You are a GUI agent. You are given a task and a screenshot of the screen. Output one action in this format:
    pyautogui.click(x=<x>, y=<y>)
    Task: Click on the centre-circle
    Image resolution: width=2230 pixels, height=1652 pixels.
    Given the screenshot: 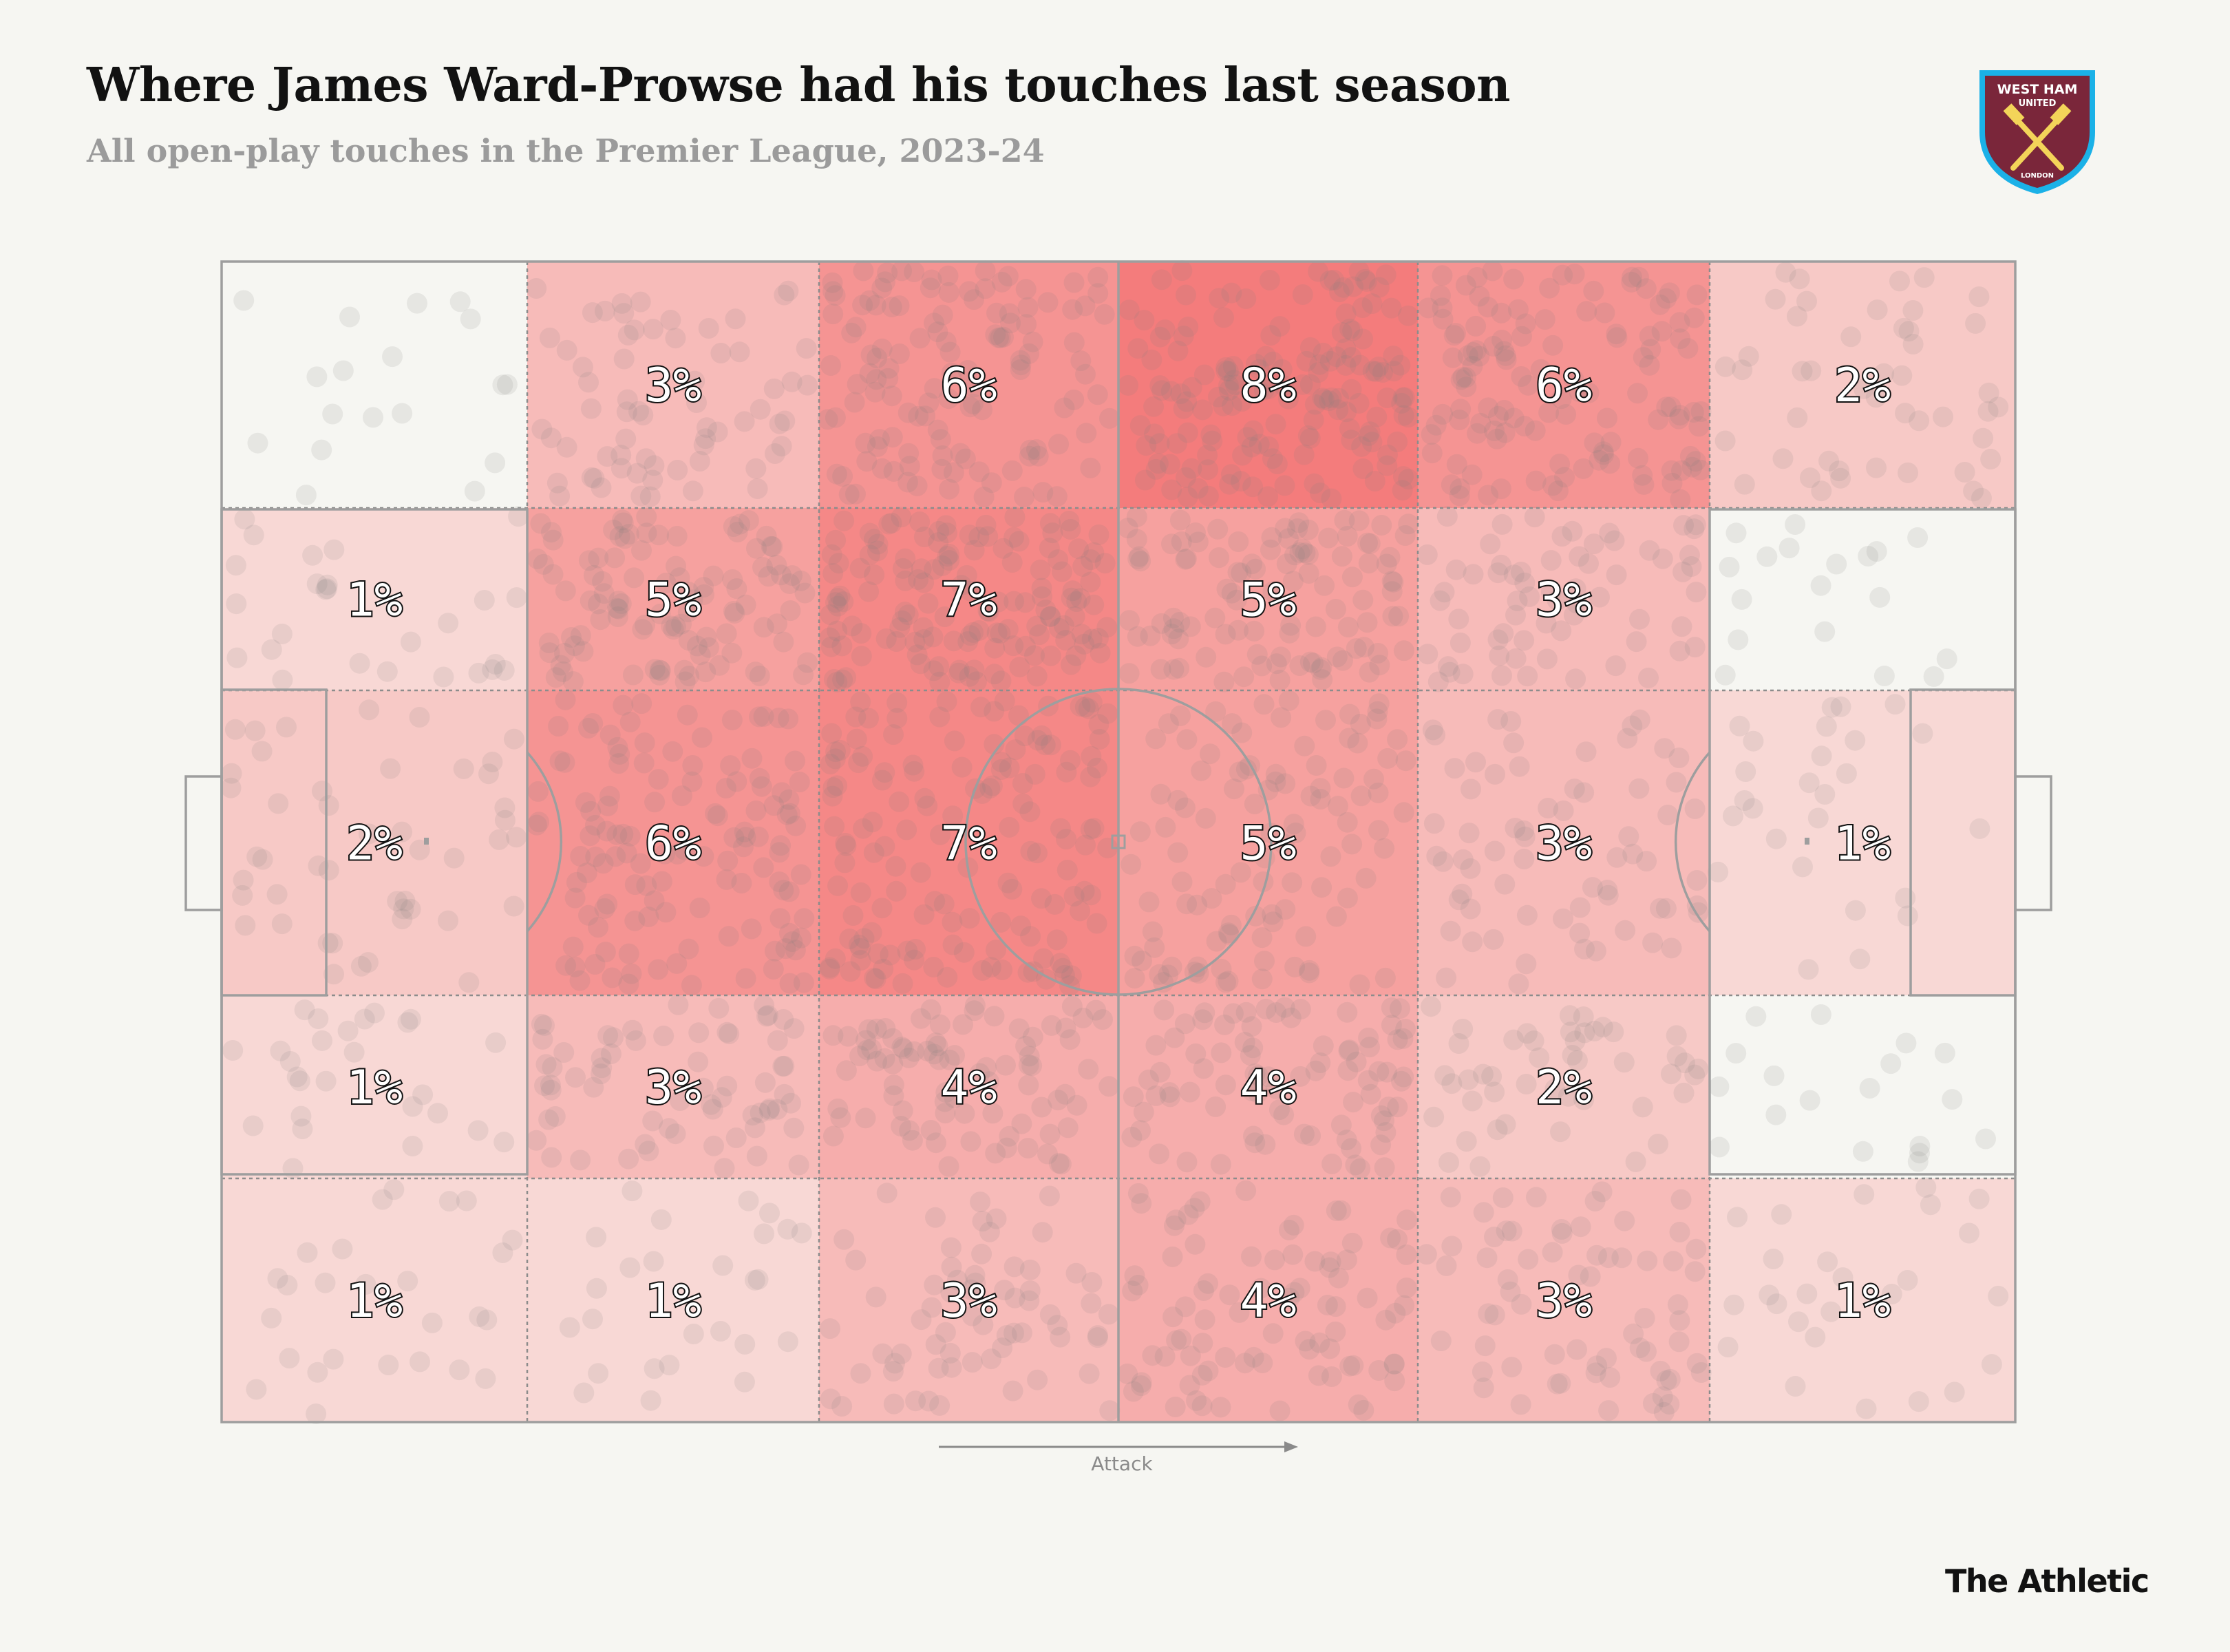 What is the action you would take?
    pyautogui.click(x=1118, y=842)
    